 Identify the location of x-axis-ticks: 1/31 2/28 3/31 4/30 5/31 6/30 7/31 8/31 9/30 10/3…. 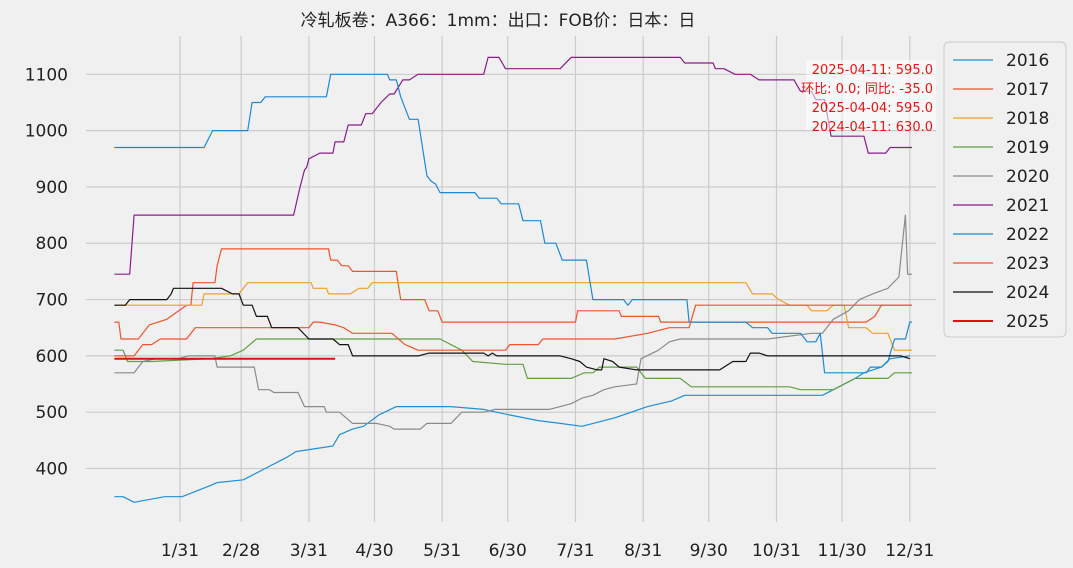
(547, 551).